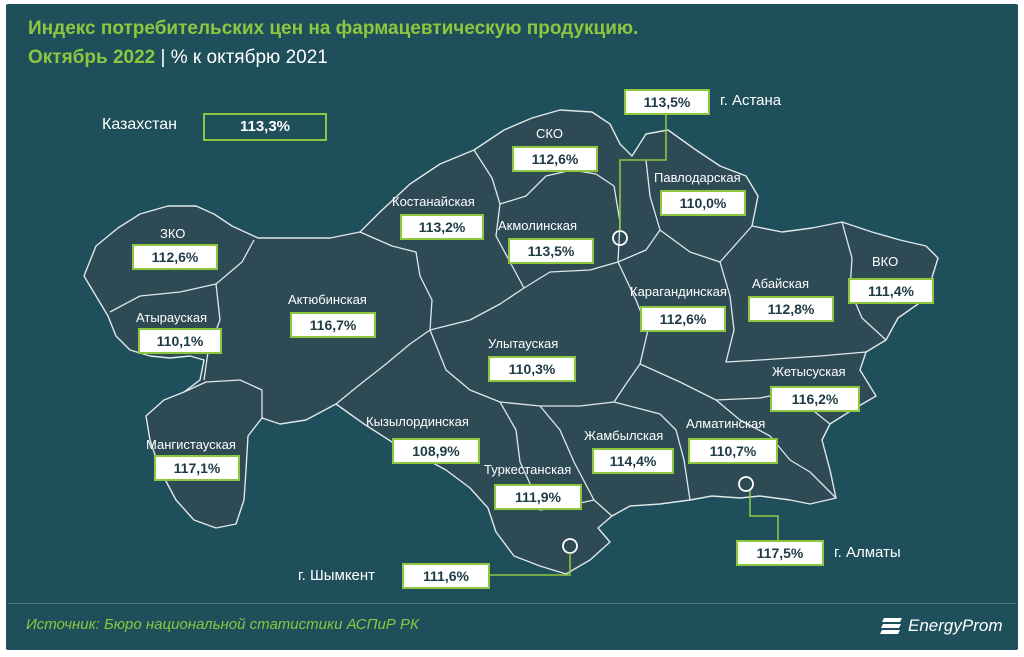 The height and width of the screenshot is (657, 1024). What do you see at coordinates (538, 225) in the screenshot?
I see `region-label-akmola: Акмолинская` at bounding box center [538, 225].